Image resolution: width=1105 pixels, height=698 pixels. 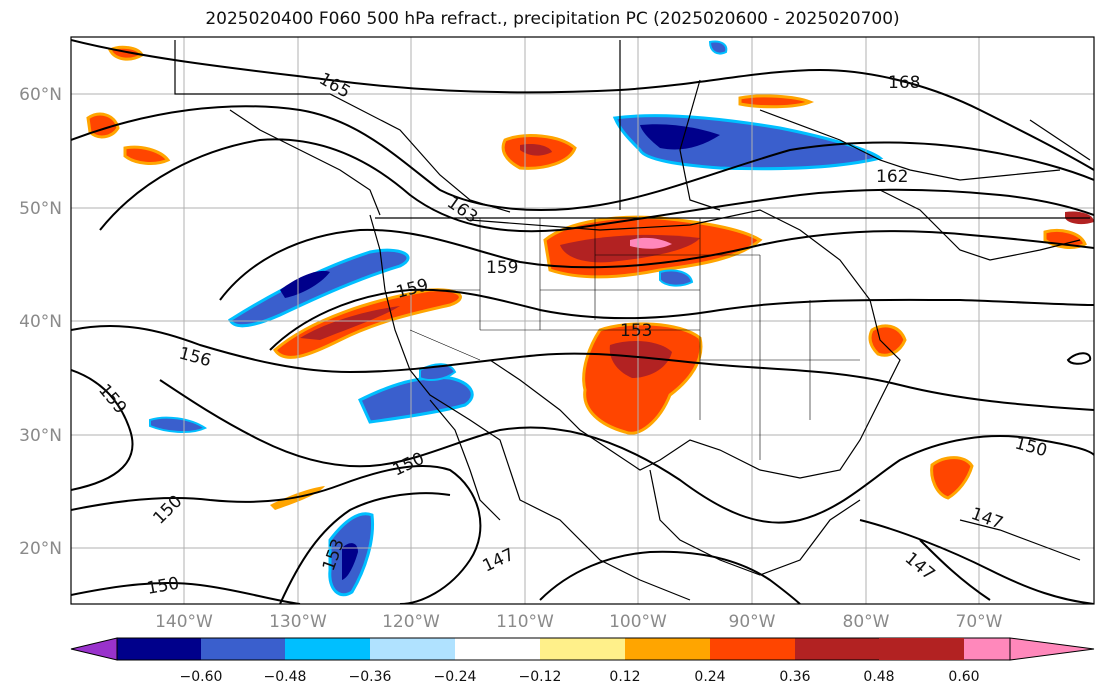 I want to click on latitude-labels: 60°N 50°N 40°N 30°N 20°N, so click(x=40, y=322).